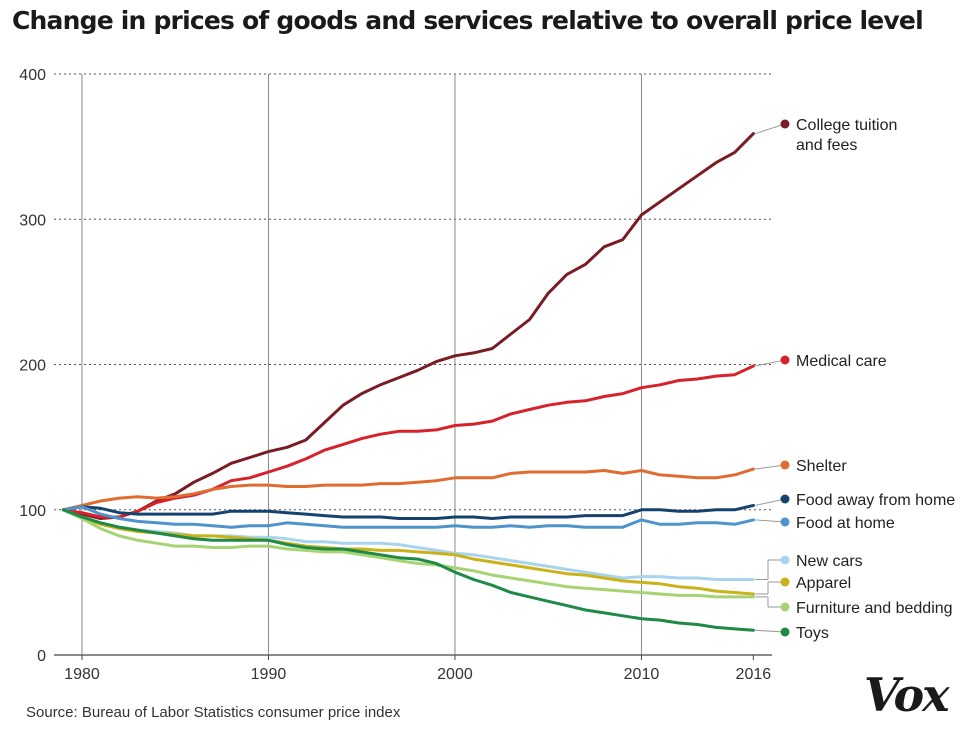 The height and width of the screenshot is (741, 980). Describe the element at coordinates (754, 674) in the screenshot. I see `x-tick-label: 2016` at that location.